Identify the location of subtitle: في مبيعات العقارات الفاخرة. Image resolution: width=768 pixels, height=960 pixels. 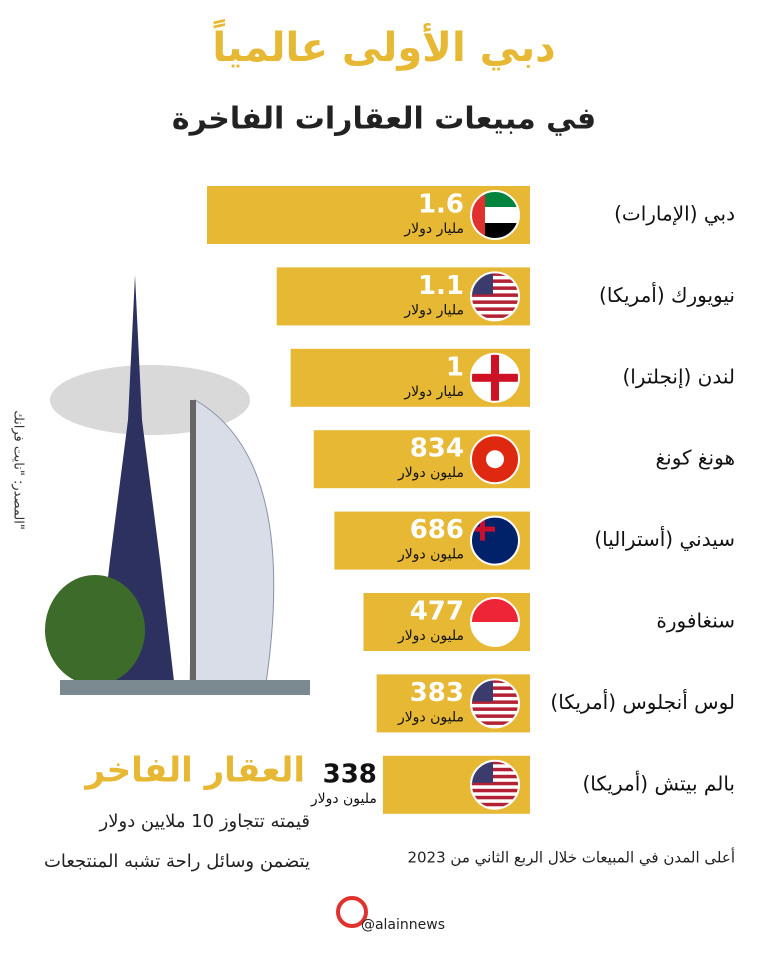
(384, 119).